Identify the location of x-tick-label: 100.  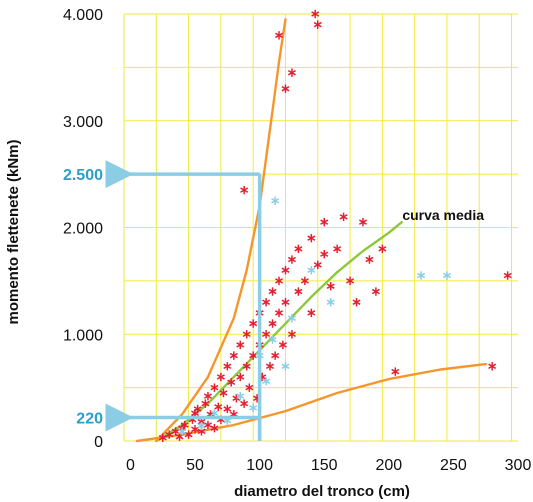
(259, 465).